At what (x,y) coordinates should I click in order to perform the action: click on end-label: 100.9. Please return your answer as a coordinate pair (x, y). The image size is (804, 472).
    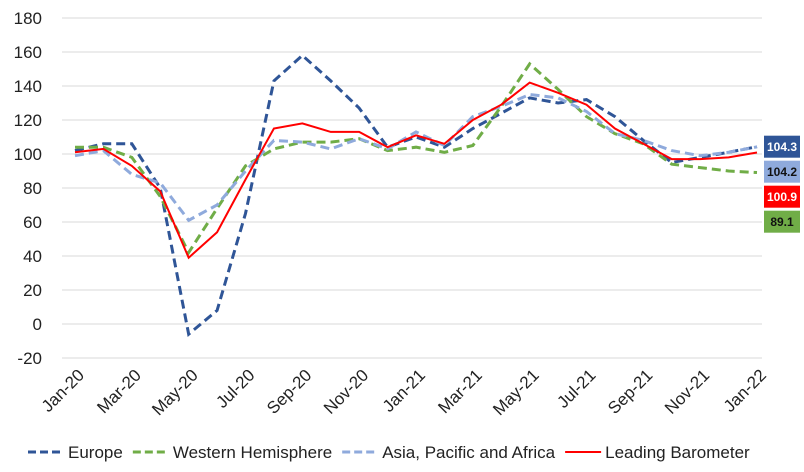
    Looking at the image, I should click on (782, 197).